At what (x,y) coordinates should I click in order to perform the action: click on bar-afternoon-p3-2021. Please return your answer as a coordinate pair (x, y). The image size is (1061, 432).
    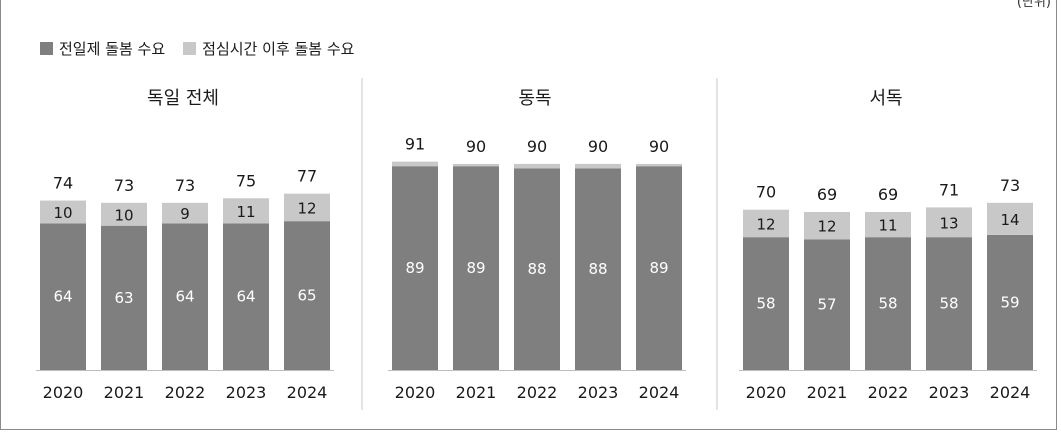
    Looking at the image, I should click on (827, 225).